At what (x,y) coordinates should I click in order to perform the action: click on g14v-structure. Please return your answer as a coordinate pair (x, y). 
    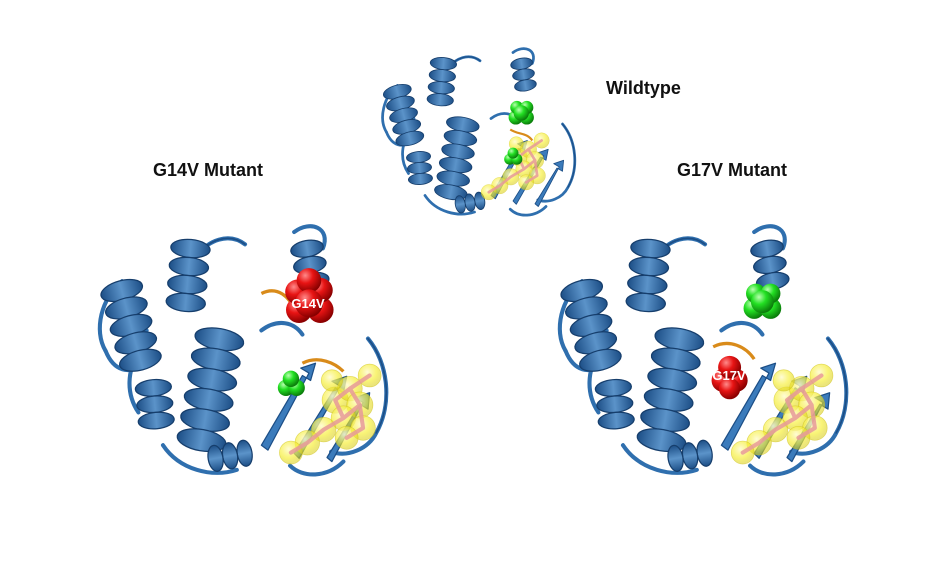
    Looking at the image, I should click on (243, 350).